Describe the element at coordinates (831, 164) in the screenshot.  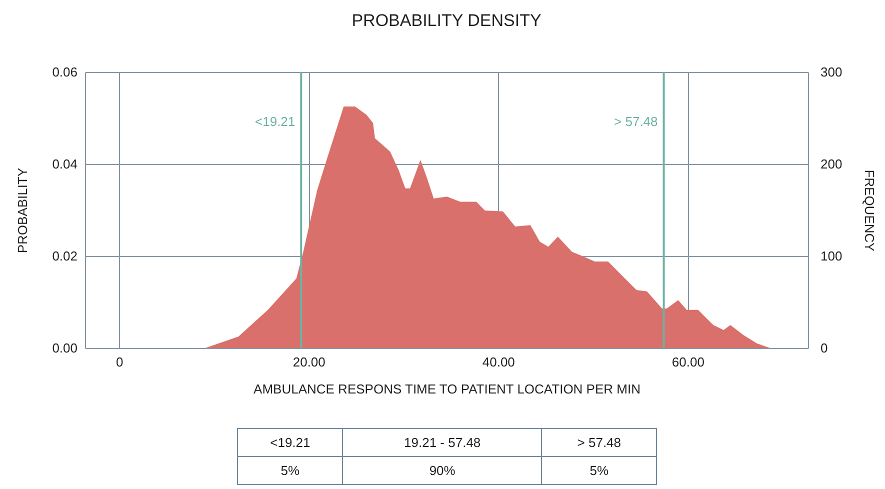
I see `y2-tick-label: 200` at that location.